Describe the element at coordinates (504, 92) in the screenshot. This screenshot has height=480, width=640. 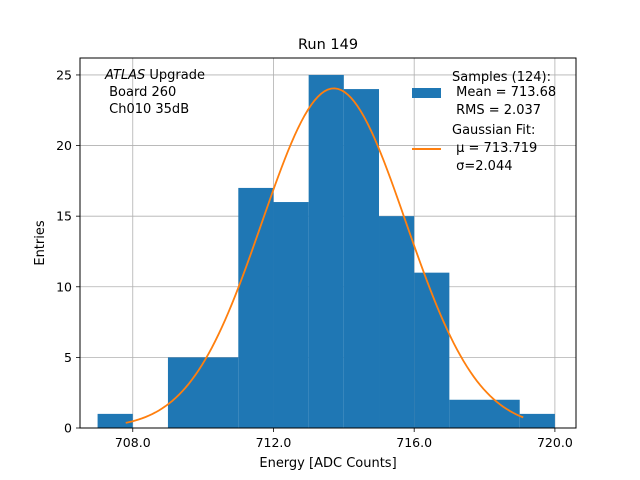
I see `legend-samples-mean: Mean = 713.68` at that location.